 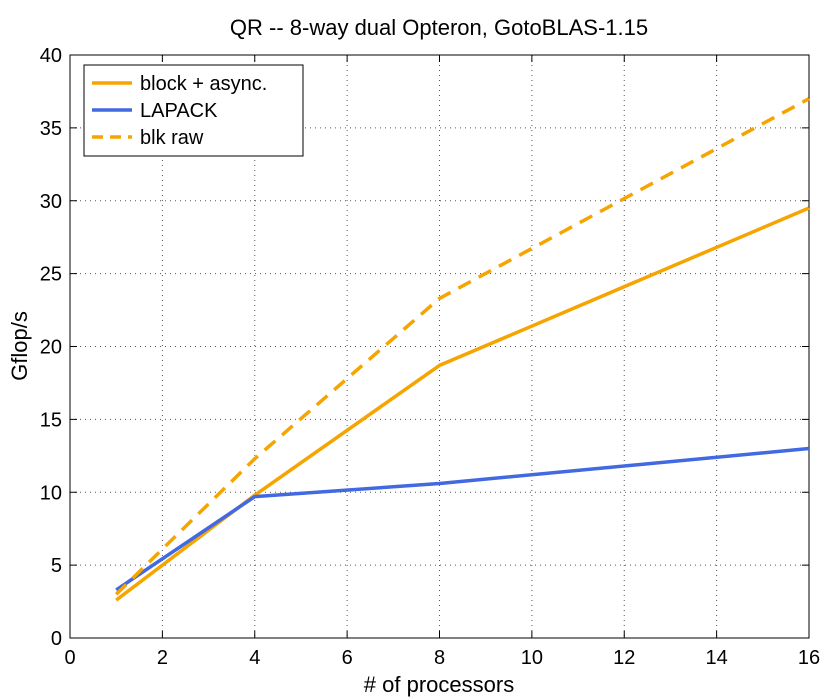 What do you see at coordinates (179, 111) in the screenshot?
I see `legend-entry: LAPACK` at bounding box center [179, 111].